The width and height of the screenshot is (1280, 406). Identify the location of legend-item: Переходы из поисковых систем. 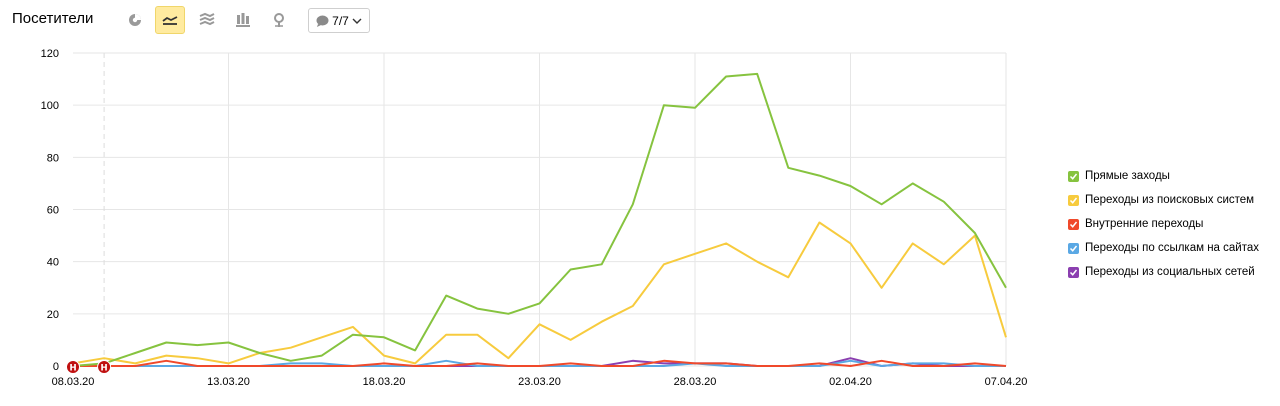
(1173, 200).